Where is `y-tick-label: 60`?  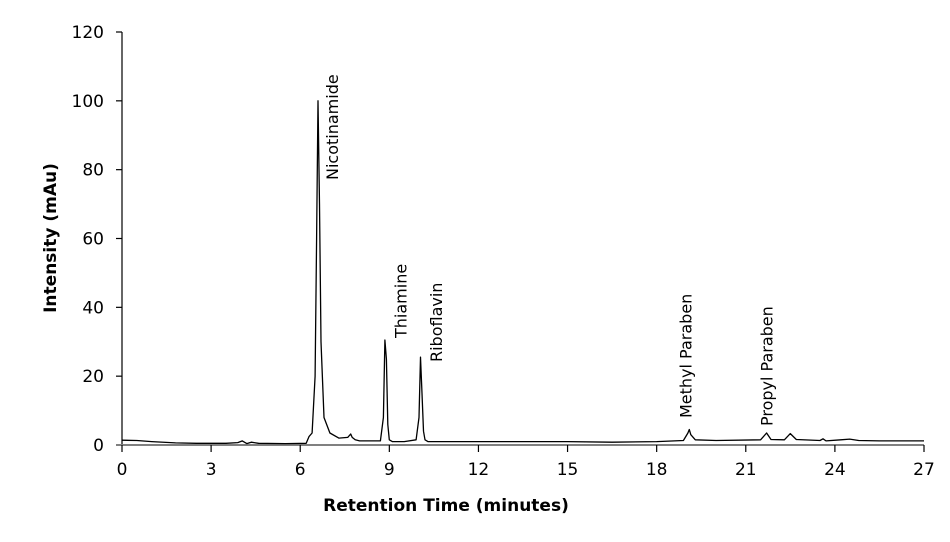 y-tick-label: 60 is located at coordinates (93, 240).